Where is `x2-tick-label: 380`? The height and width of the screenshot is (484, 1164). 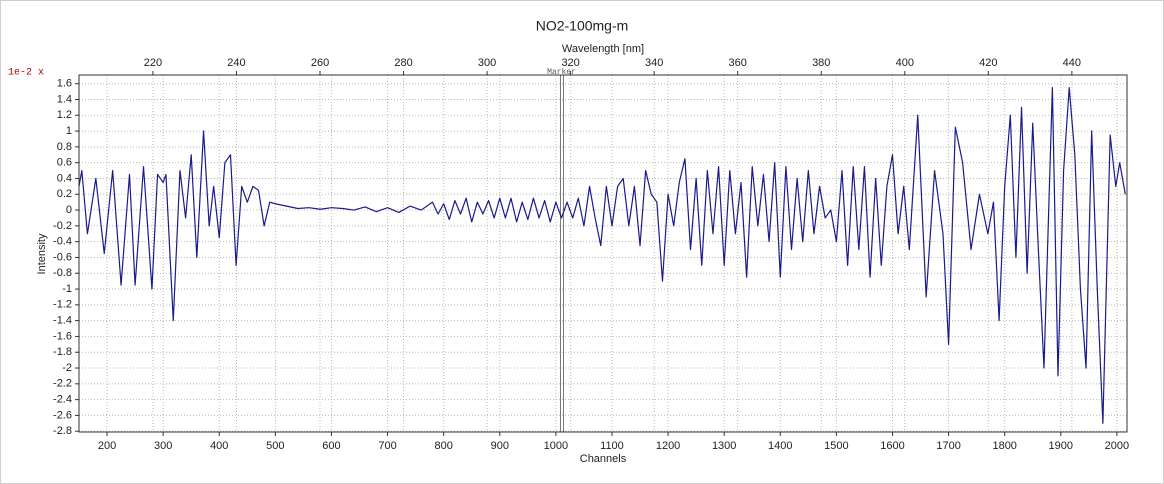
x2-tick-label: 380 is located at coordinates (821, 63).